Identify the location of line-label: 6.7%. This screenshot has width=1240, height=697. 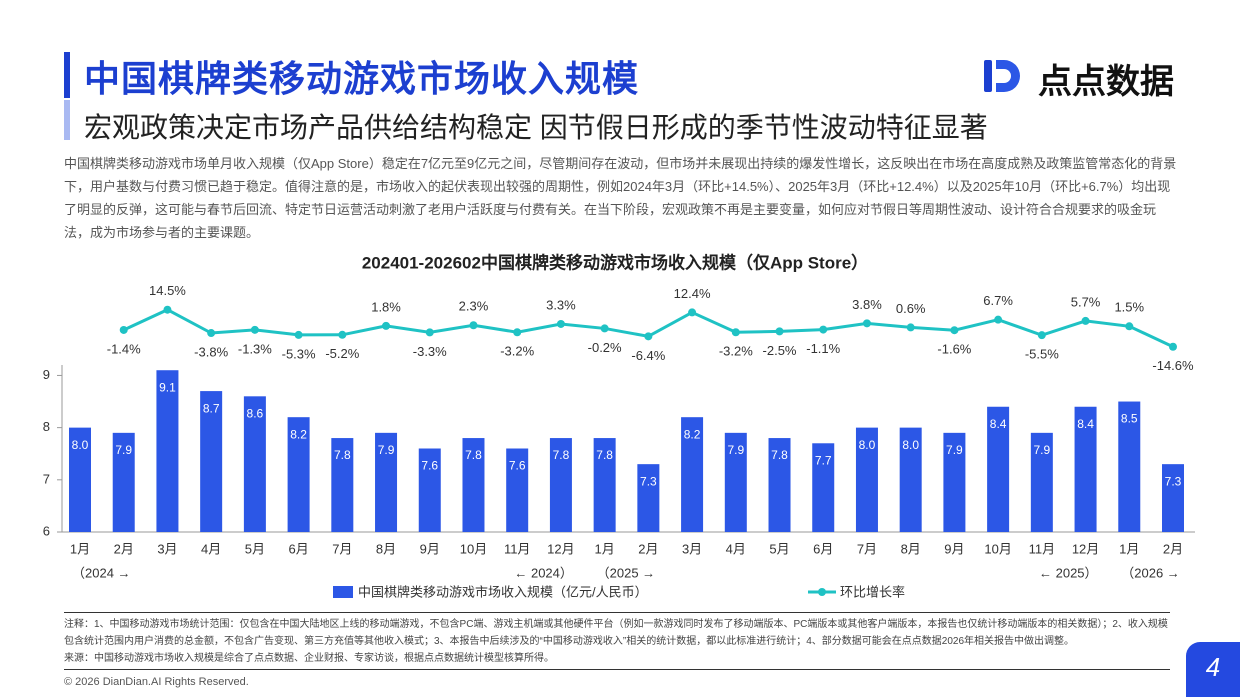
(998, 300).